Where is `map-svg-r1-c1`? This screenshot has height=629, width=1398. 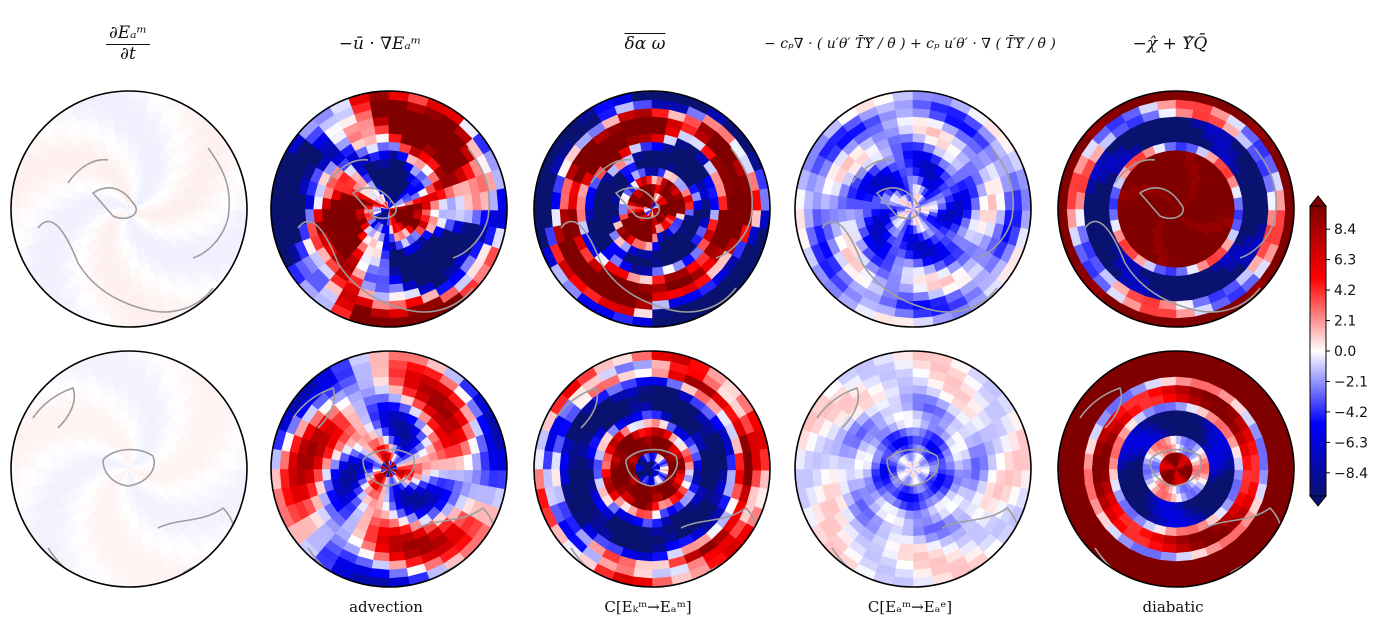
map-svg-r1-c1 is located at coordinates (389, 469).